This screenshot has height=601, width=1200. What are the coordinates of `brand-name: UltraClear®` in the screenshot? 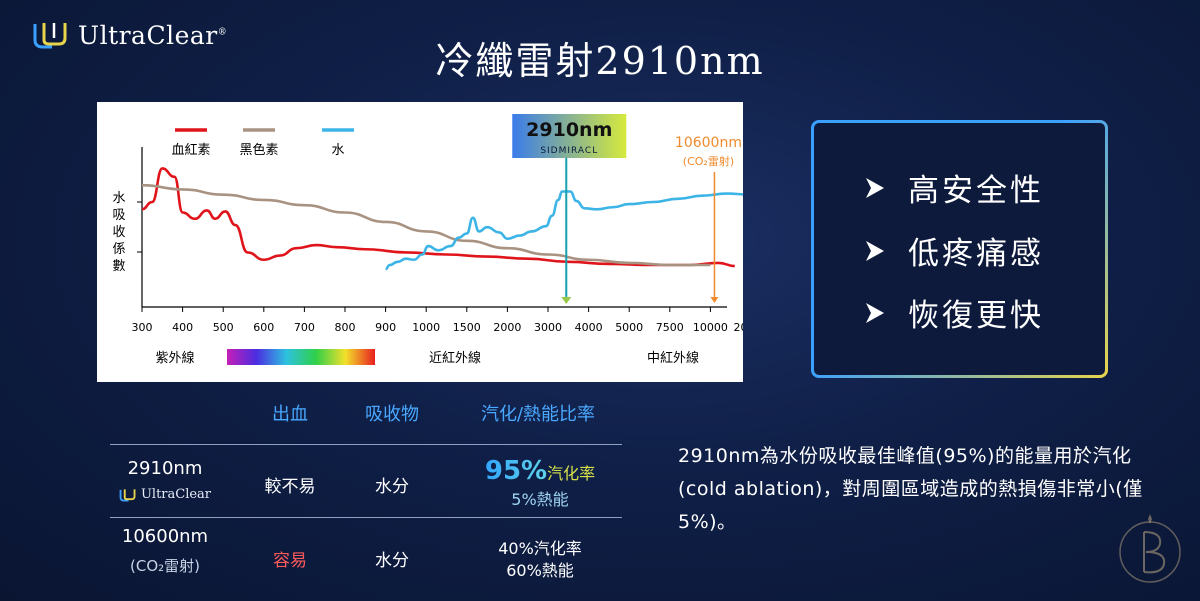 It's located at (153, 35).